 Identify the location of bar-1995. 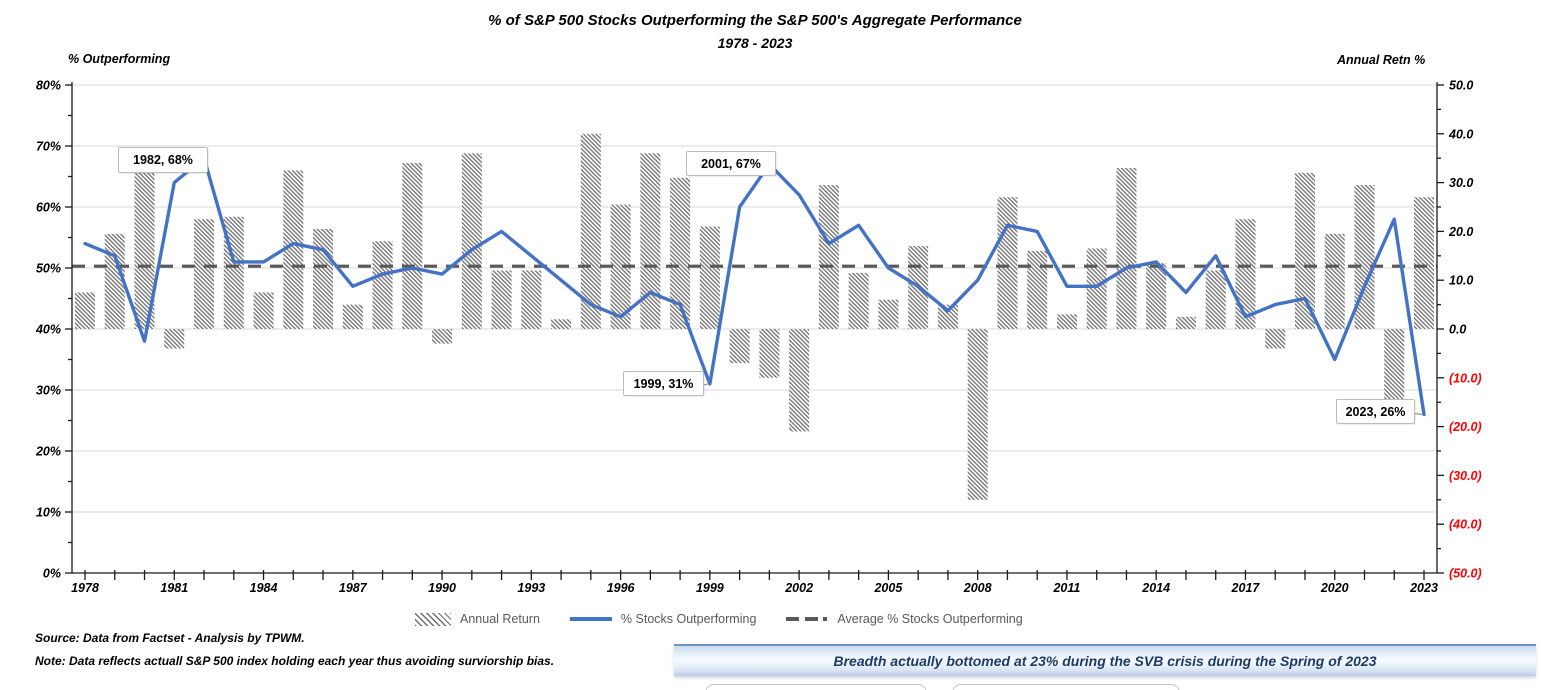
(590, 231).